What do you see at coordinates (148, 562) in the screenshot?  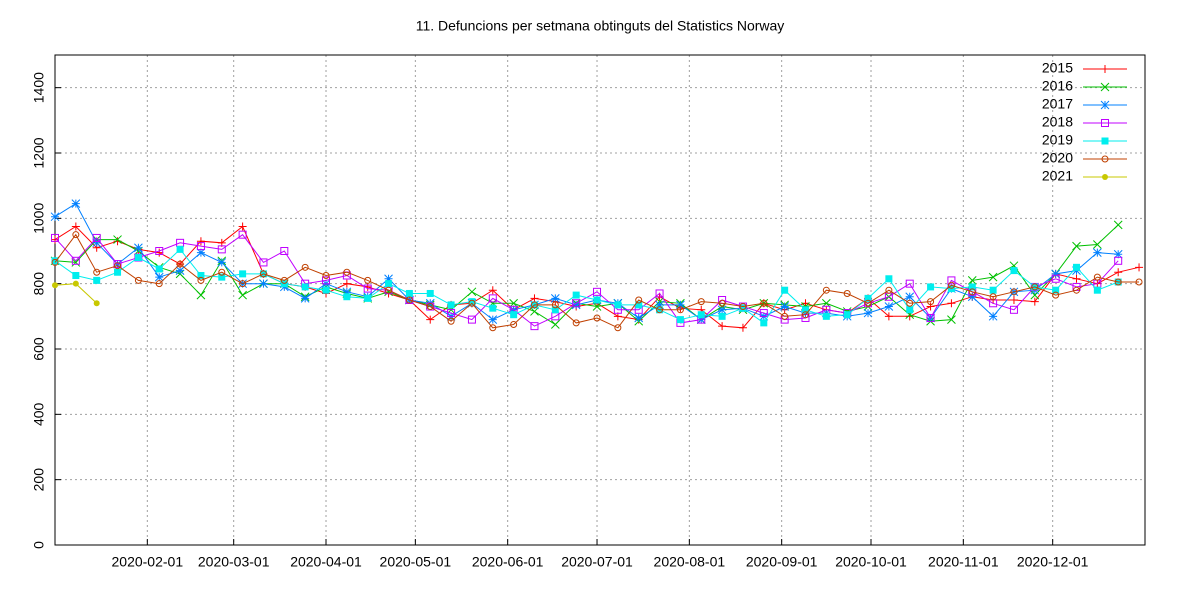 I see `x-tick-label: 2020-02-01` at bounding box center [148, 562].